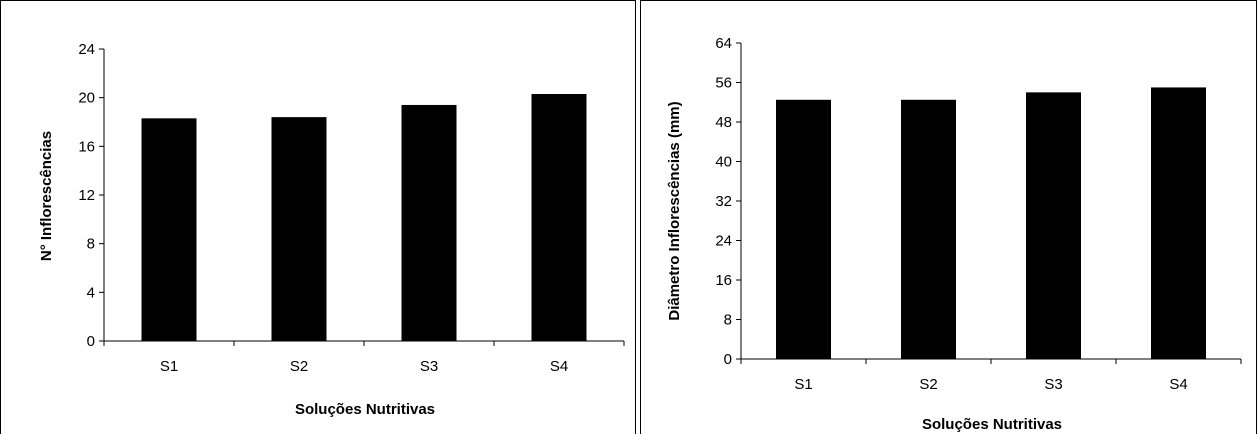 The image size is (1257, 435). What do you see at coordinates (723, 122) in the screenshot?
I see `y-tick-label: 48` at bounding box center [723, 122].